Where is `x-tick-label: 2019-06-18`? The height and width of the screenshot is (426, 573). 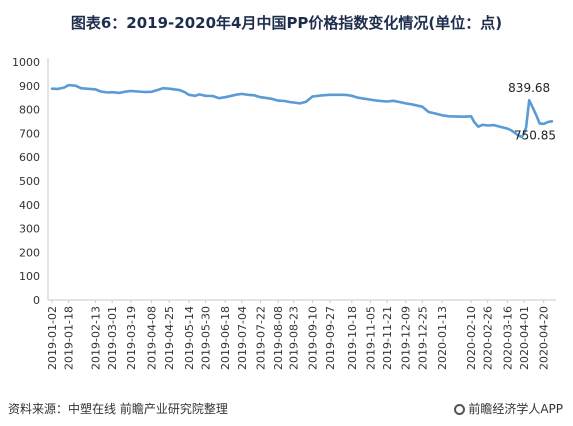
x-tick-label: 2019-06-18 is located at coordinates (225, 338).